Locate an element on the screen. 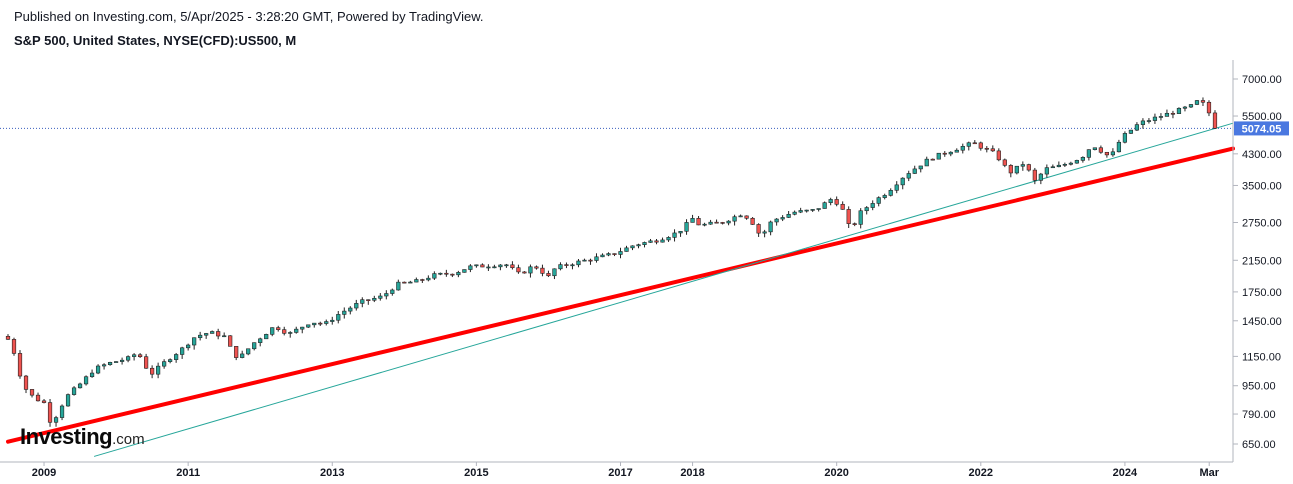 This screenshot has width=1293, height=484. y-tick-label: 2150.00 is located at coordinates (1262, 261).